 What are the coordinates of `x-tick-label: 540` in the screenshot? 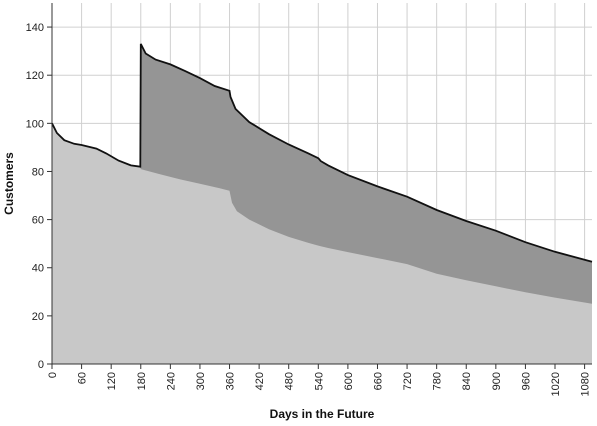 It's located at (319, 381).